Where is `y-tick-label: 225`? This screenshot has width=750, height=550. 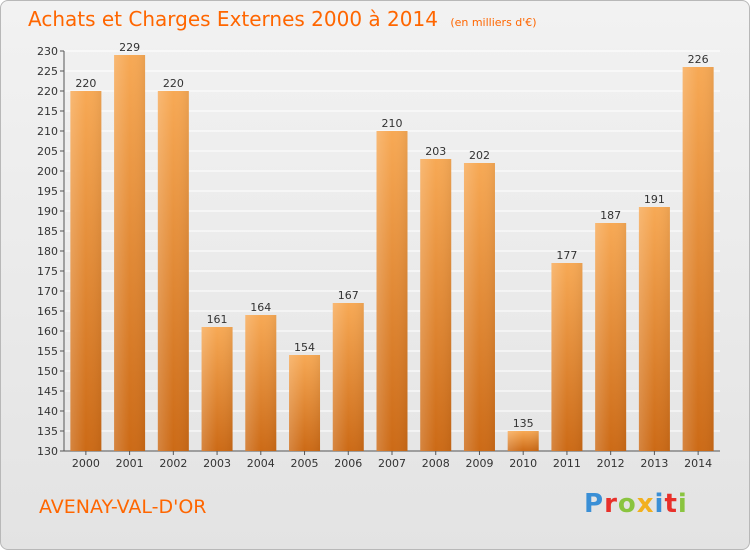 y-tick-label: 225 is located at coordinates (47, 71).